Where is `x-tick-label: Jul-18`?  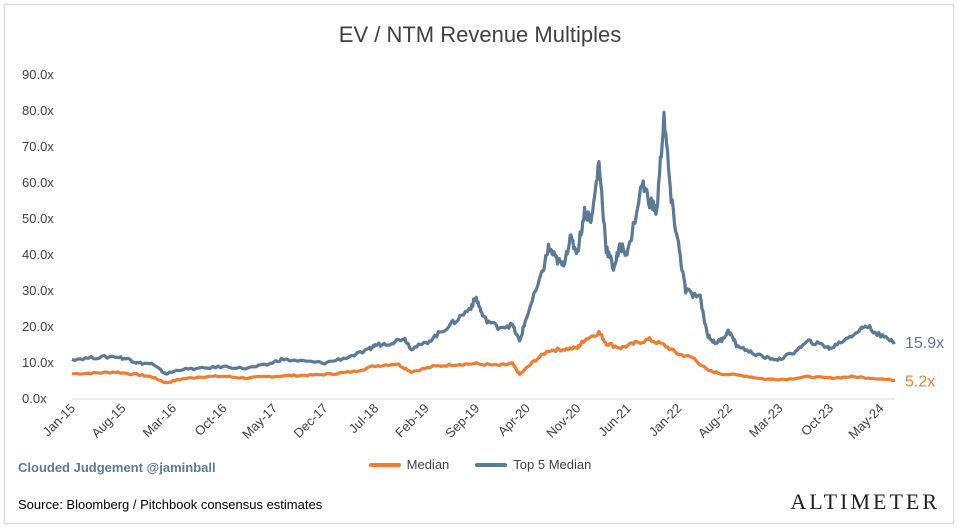 x-tick-label: Jul-18 is located at coordinates (364, 419).